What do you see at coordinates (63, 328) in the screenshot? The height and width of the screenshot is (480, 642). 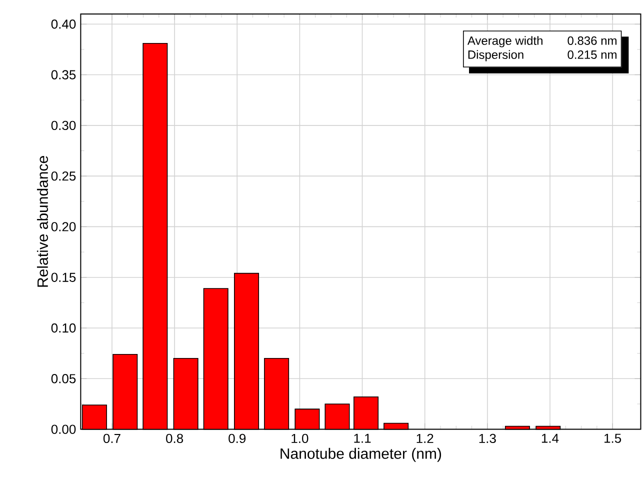 I see `y-tick-label: 0.10` at bounding box center [63, 328].